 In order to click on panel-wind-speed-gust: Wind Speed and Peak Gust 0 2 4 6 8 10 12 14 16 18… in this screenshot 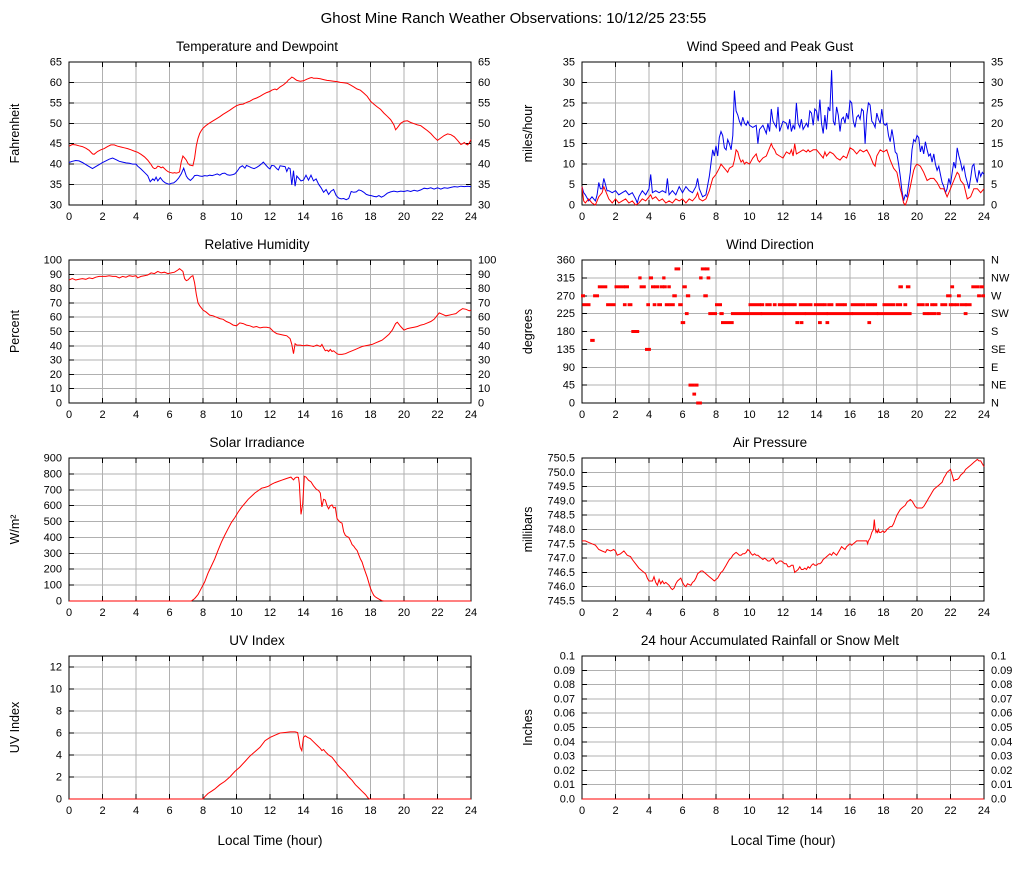, I will do `click(770, 134)`.